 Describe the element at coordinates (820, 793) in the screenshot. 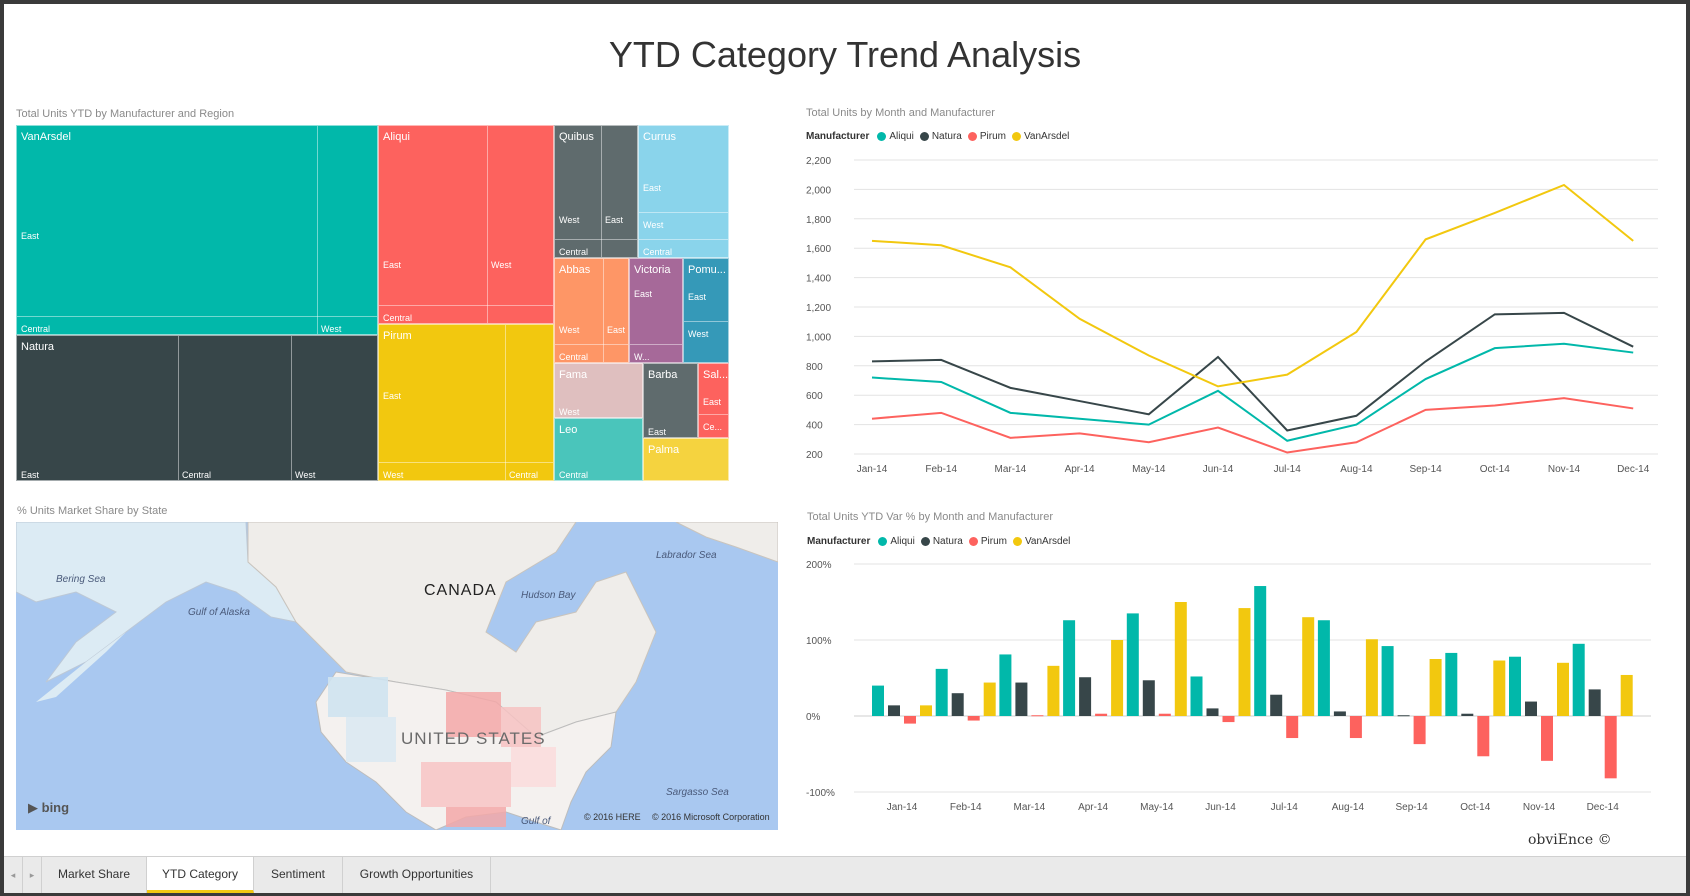

I see `y-tick-label: -100%` at that location.